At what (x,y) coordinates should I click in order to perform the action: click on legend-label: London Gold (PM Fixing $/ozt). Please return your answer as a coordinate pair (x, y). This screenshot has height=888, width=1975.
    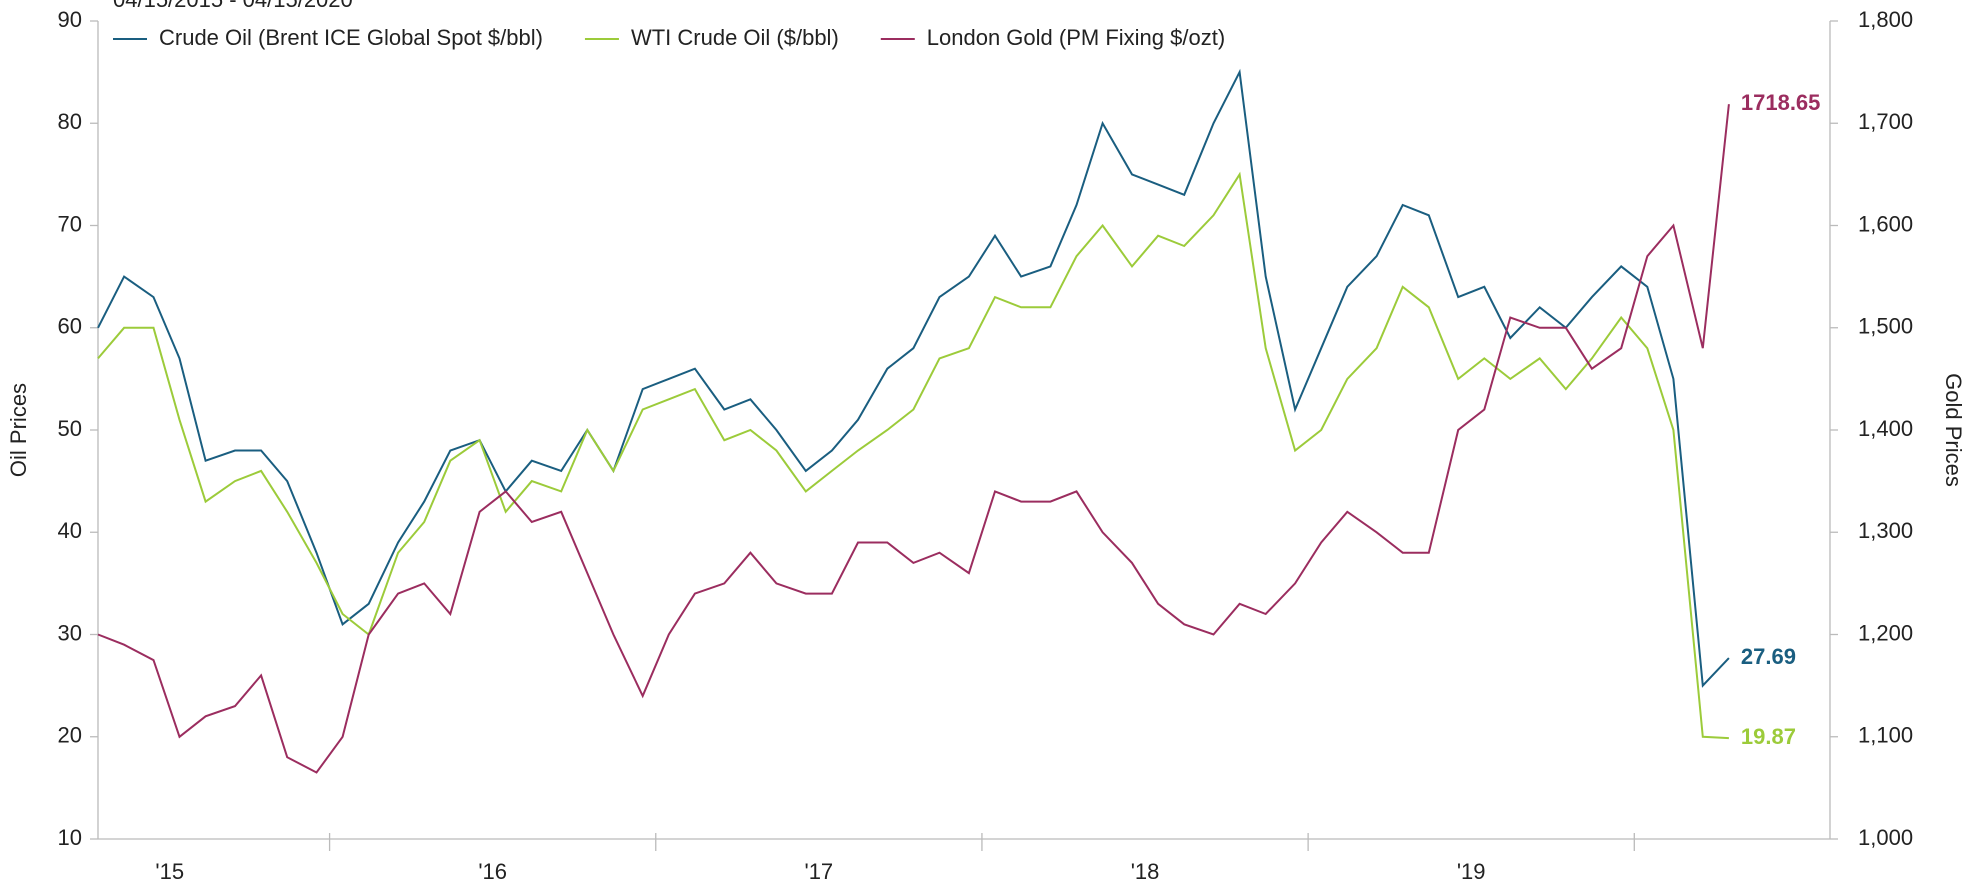
    Looking at the image, I should click on (1076, 37).